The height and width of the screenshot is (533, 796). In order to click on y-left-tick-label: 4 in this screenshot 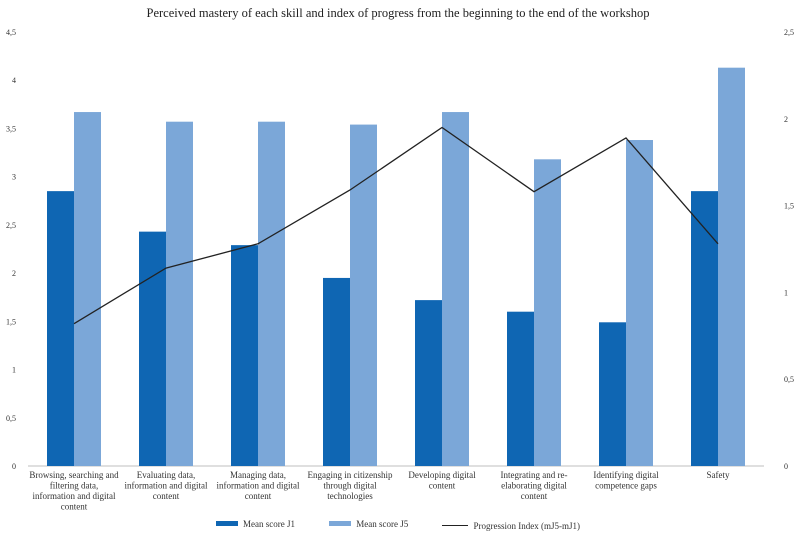, I will do `click(14, 80)`.